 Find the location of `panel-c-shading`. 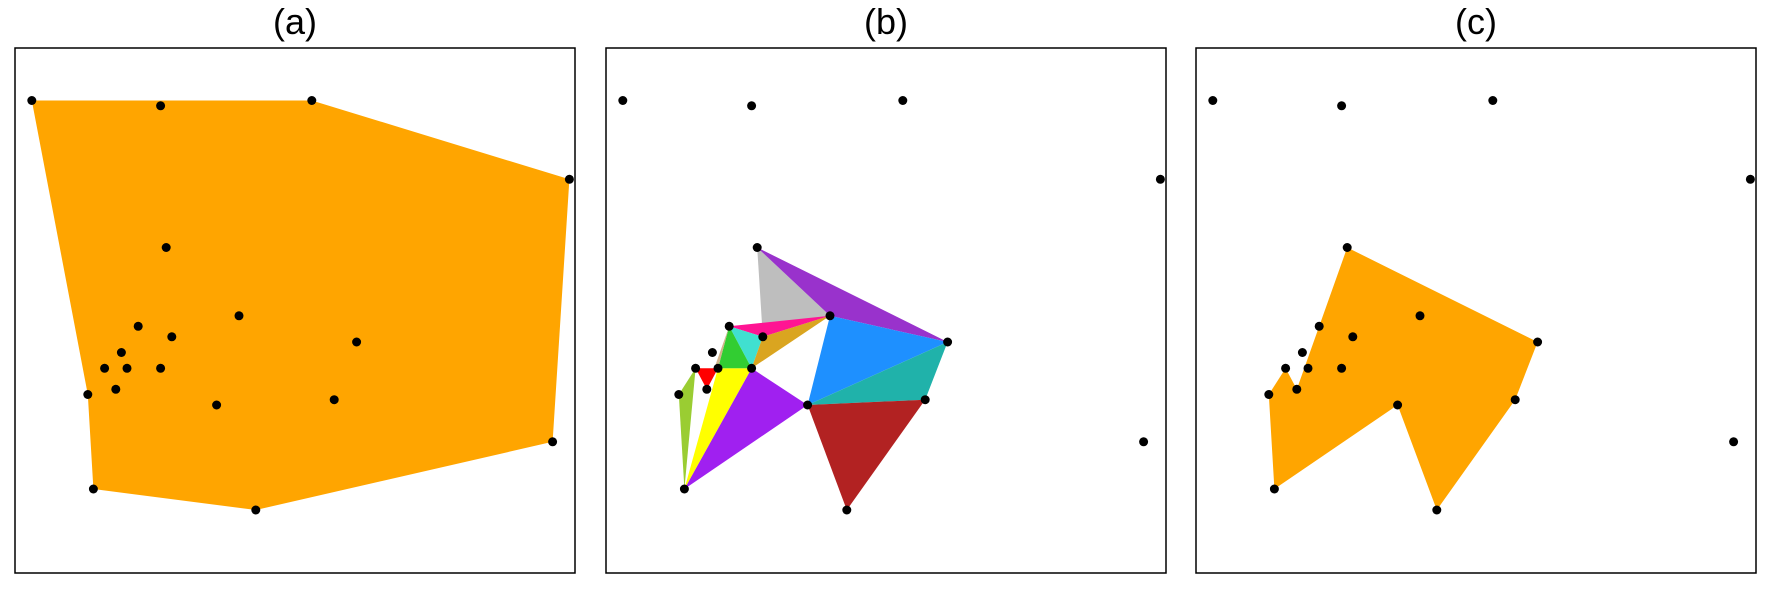

panel-c-shading is located at coordinates (1403, 378).